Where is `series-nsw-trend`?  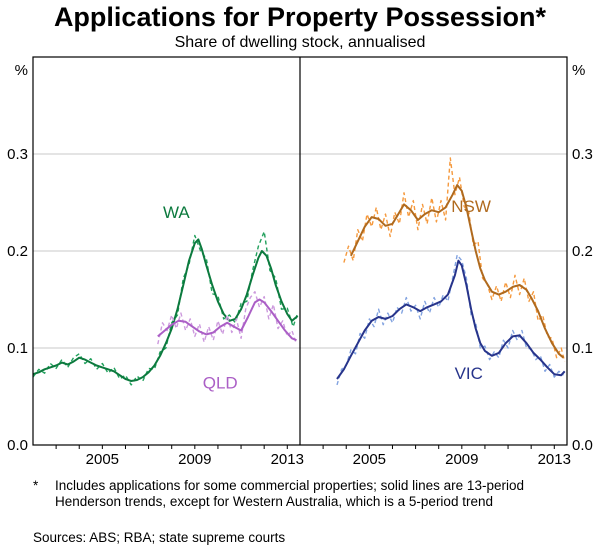 series-nsw-trend is located at coordinates (457, 271).